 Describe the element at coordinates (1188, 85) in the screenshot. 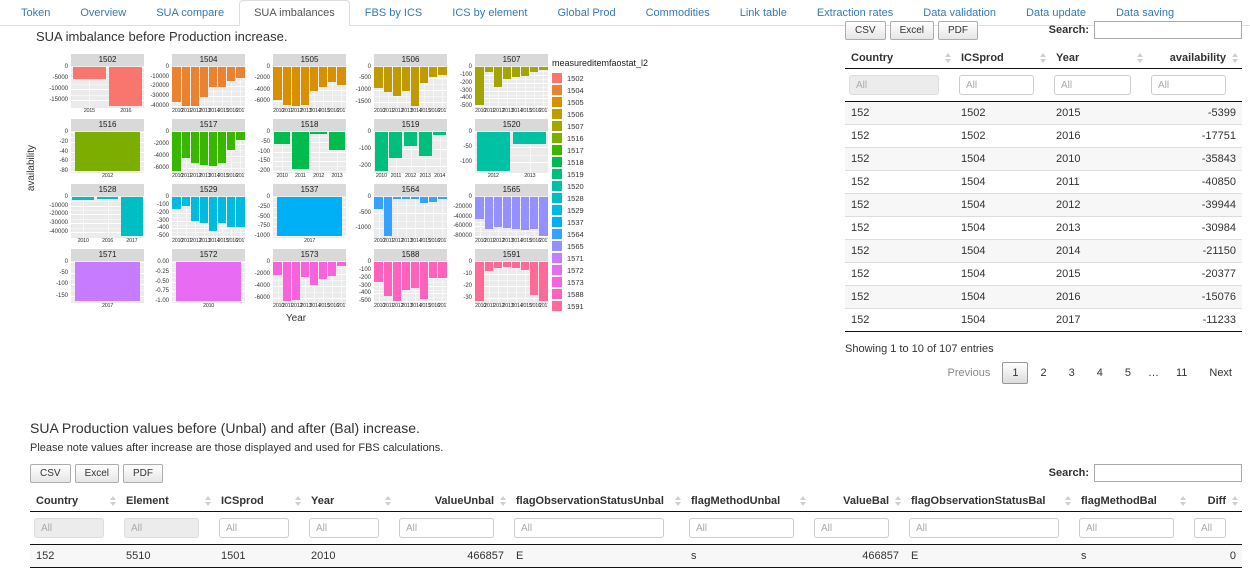

I see `filter-input-availability` at that location.